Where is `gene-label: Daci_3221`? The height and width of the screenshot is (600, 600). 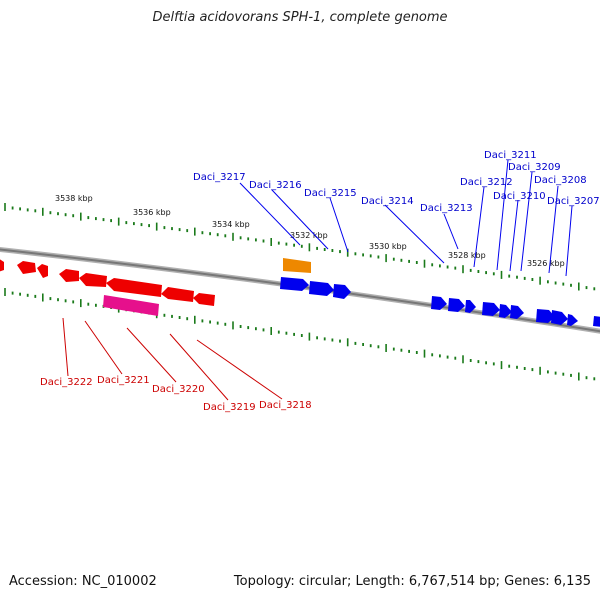 gene-label: Daci_3221 is located at coordinates (123, 380).